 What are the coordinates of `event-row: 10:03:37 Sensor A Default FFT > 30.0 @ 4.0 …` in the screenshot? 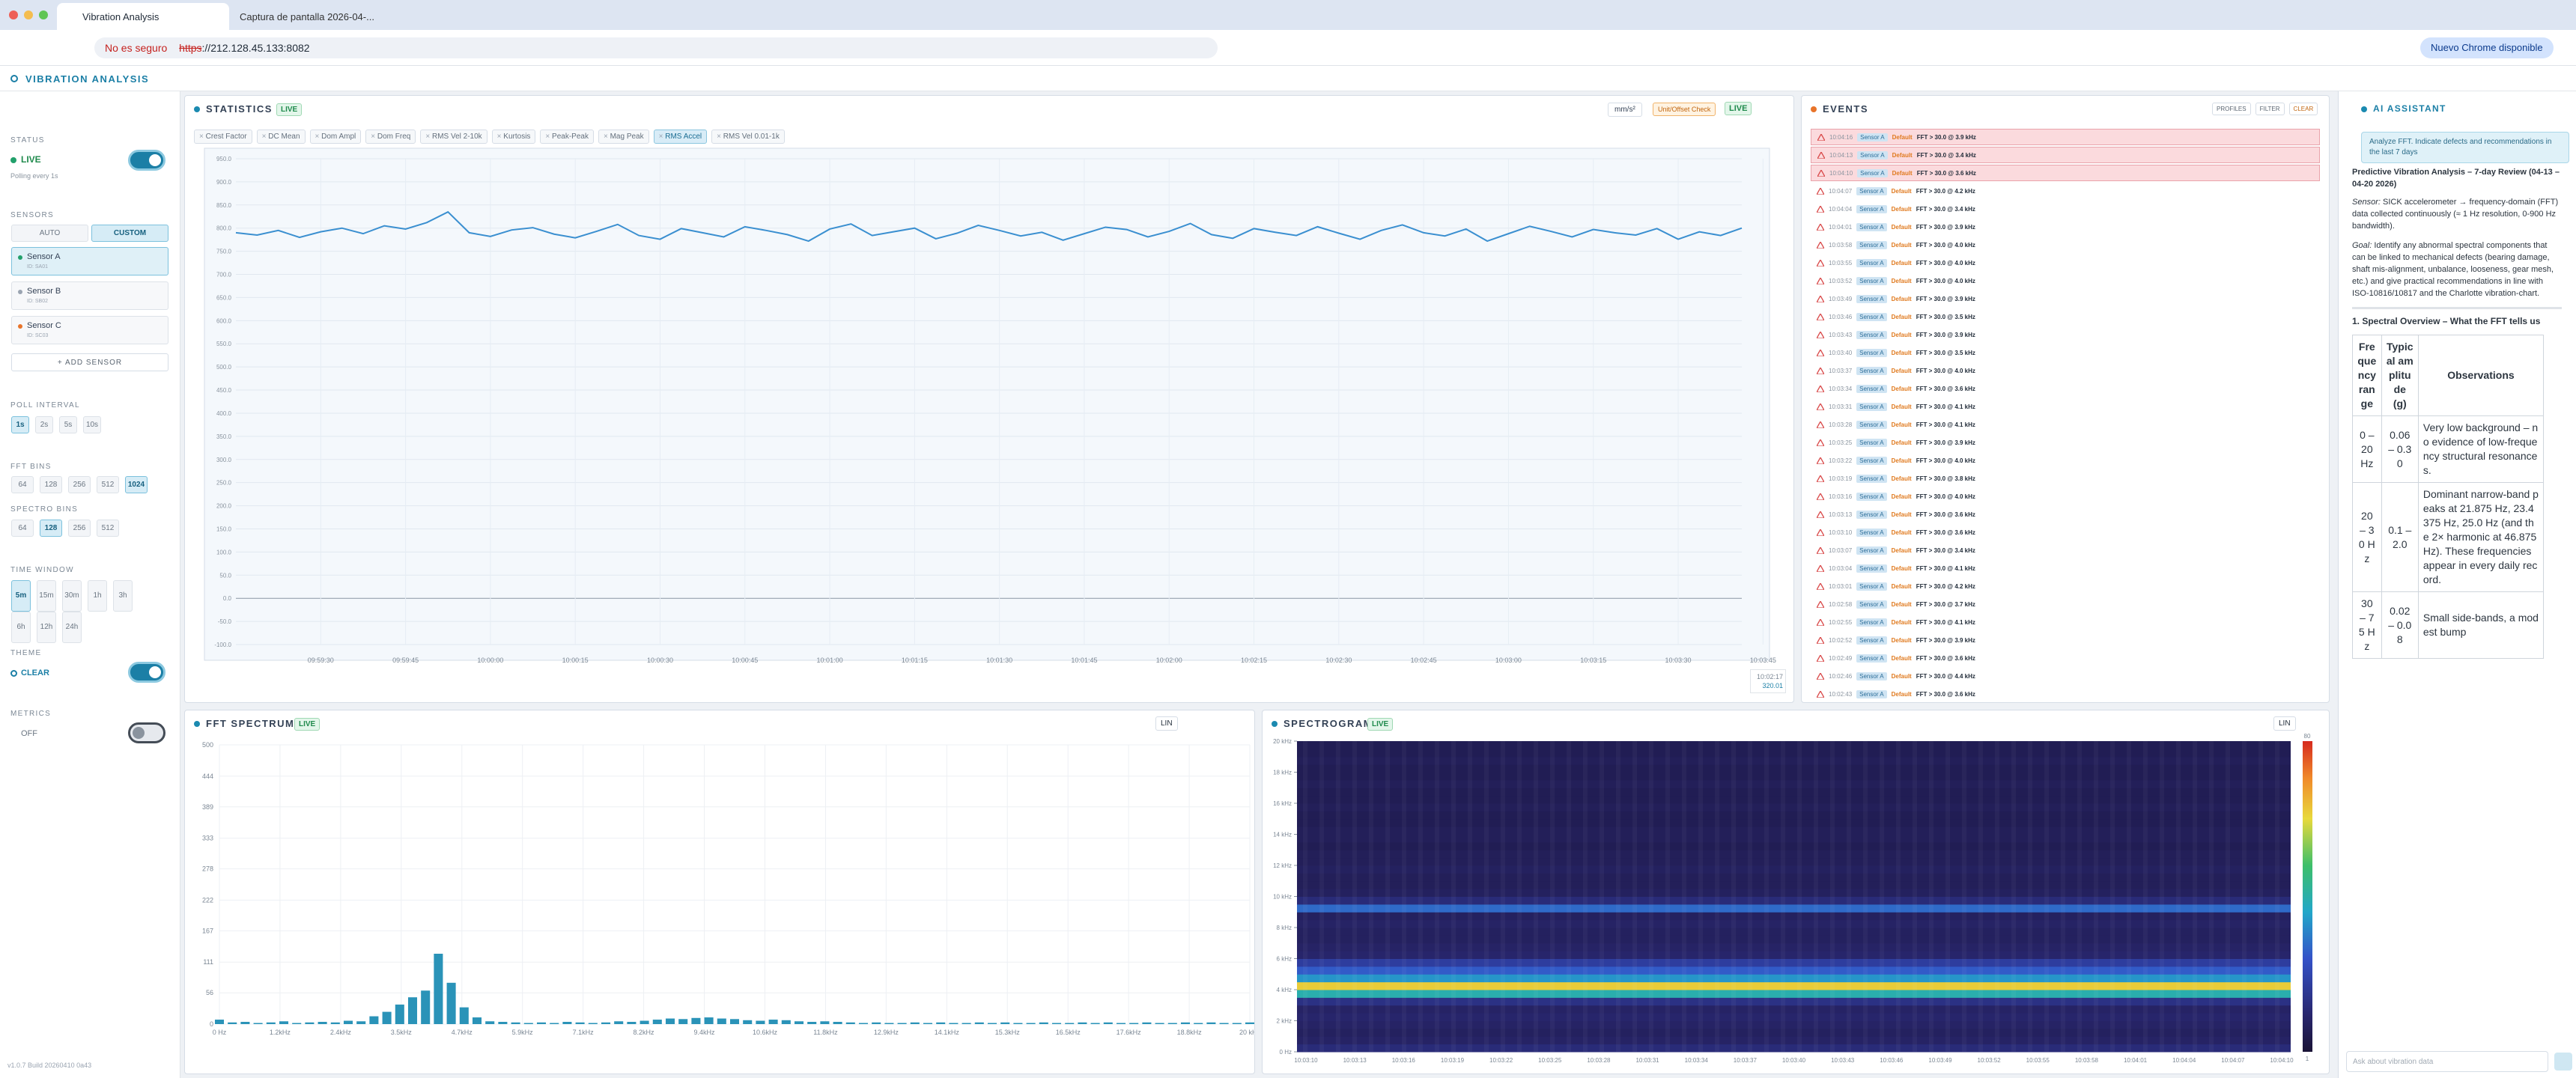 It's located at (2065, 370).